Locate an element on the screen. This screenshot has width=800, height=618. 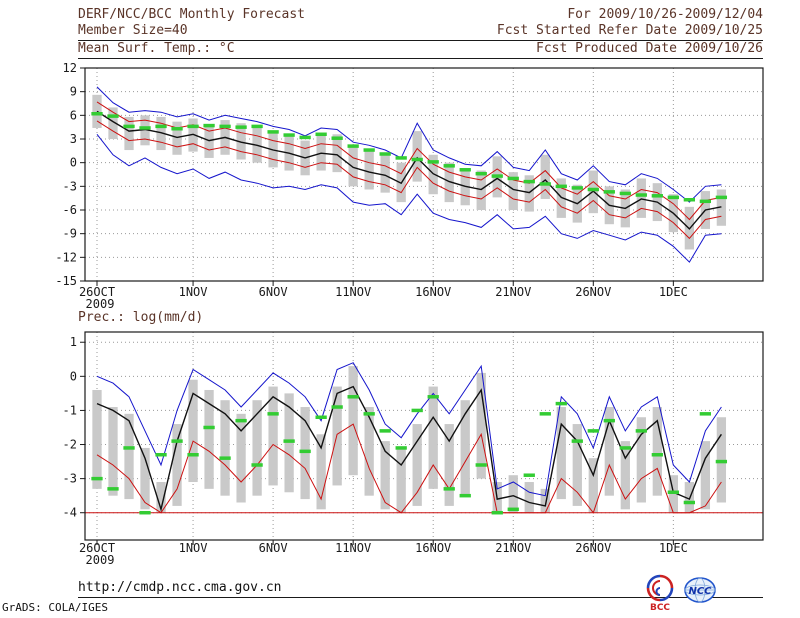
grads-credit: GrADS: COLA/IGES is located at coordinates (55, 607).